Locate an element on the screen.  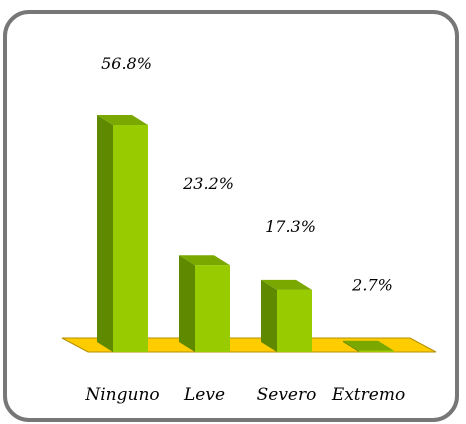
category-label: Leve is located at coordinates (204, 395).